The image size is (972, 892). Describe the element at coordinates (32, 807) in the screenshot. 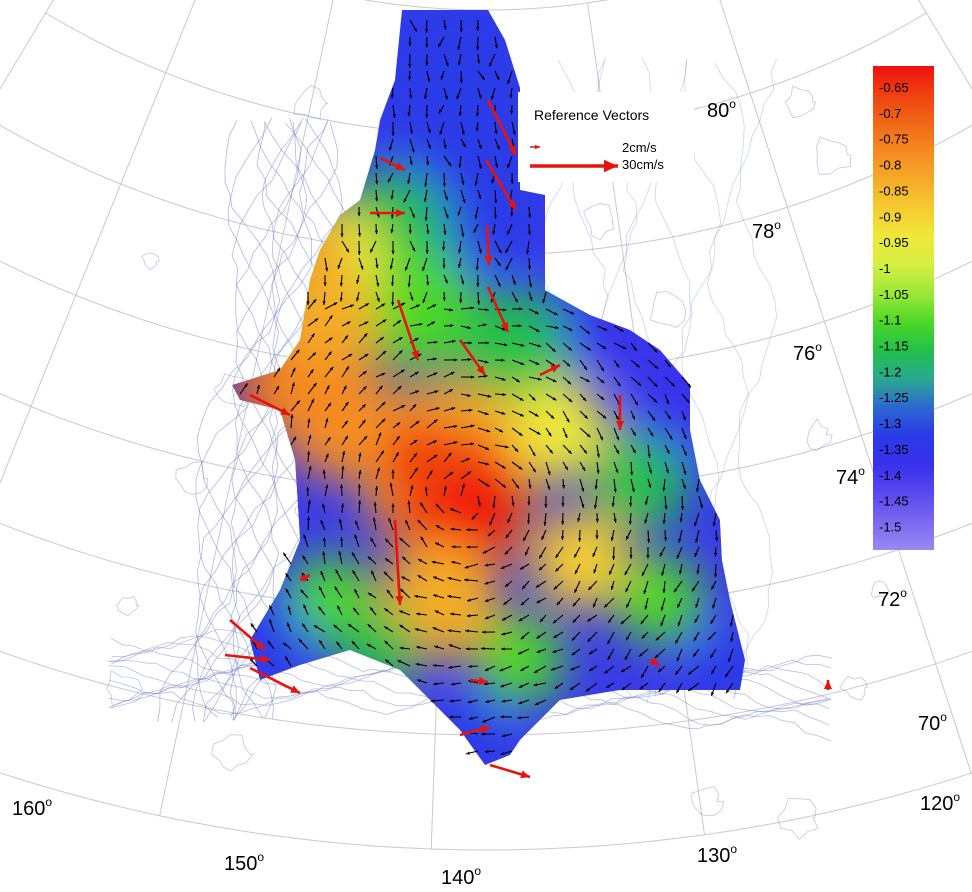

I see `lon-label-160: 160o` at that location.